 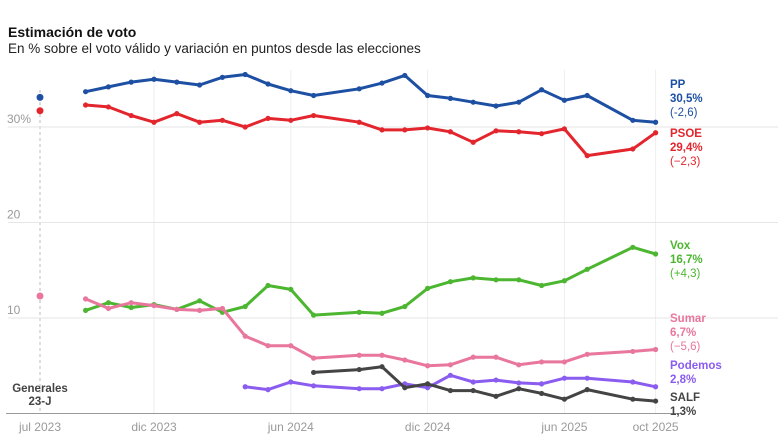 I want to click on series-last-value-psoe: 29,4%, so click(x=686, y=148).